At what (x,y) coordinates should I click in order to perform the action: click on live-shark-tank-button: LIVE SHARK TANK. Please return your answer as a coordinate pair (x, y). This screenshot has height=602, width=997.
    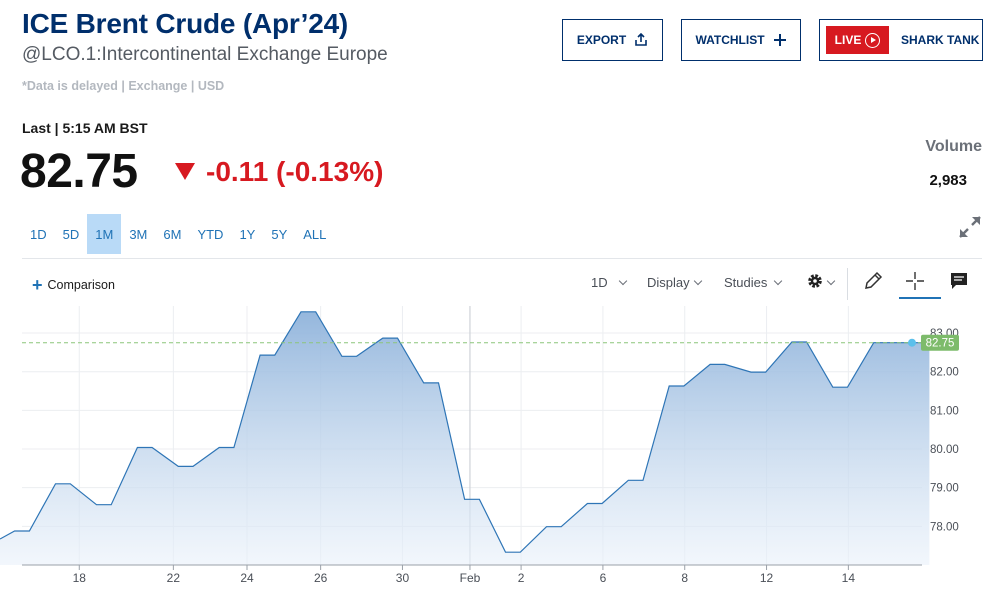
    Looking at the image, I should click on (901, 40).